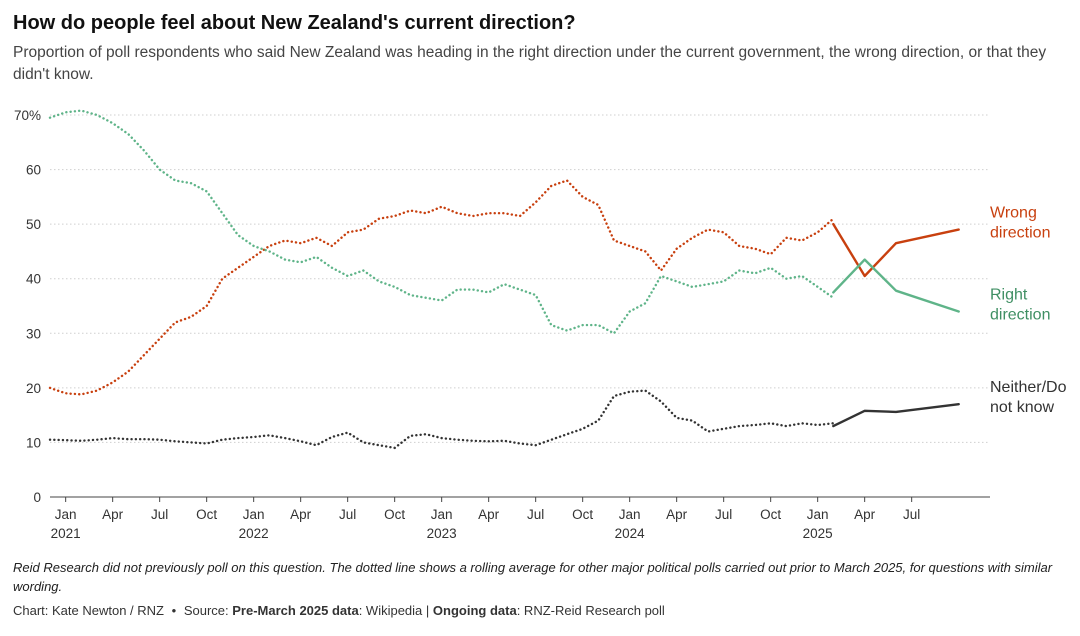 The height and width of the screenshot is (636, 1080). I want to click on source2-value: : RNZ-Reid Research poll, so click(590, 610).